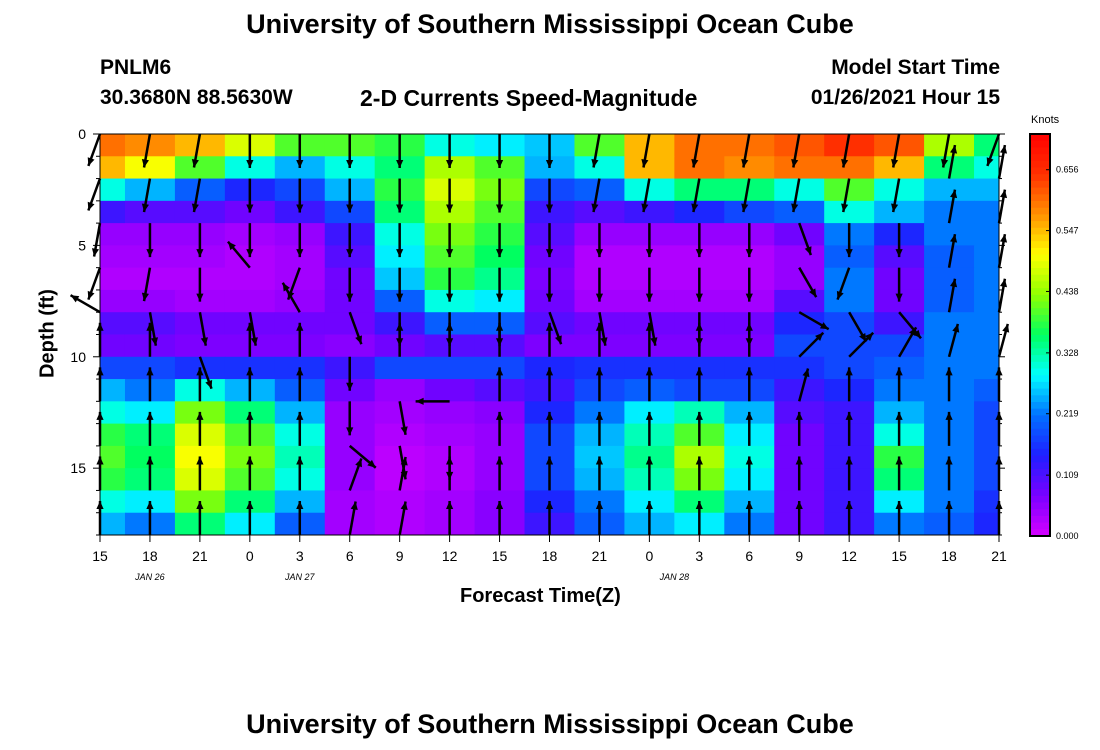 Image resolution: width=1100 pixels, height=750 pixels. Describe the element at coordinates (799, 556) in the screenshot. I see `x-tick-label: 9` at that location.